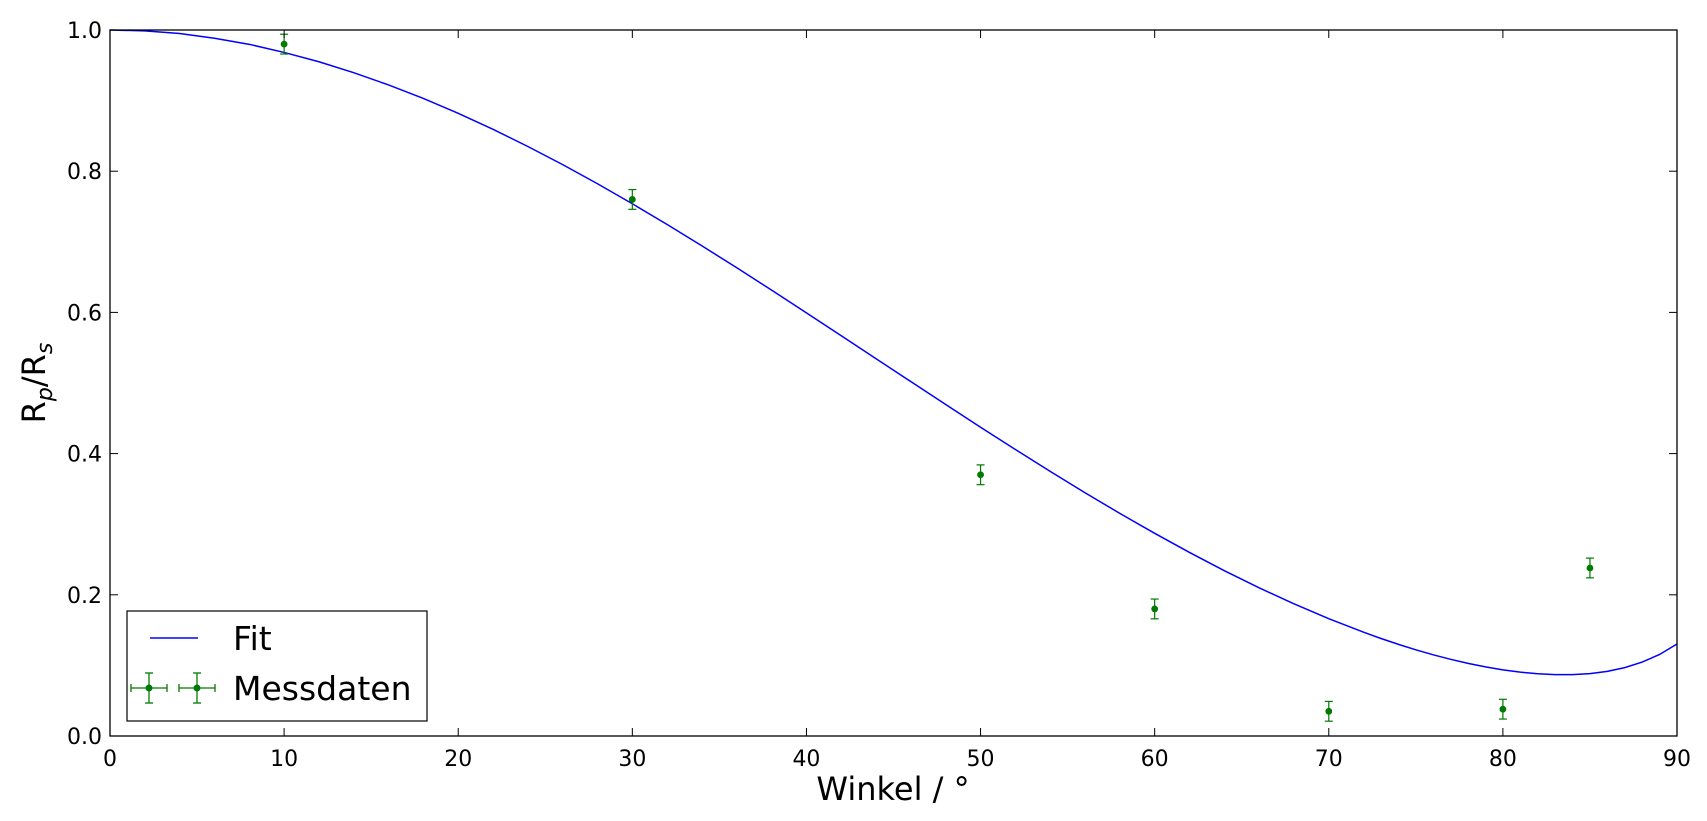 Image resolution: width=1707 pixels, height=821 pixels. What do you see at coordinates (1155, 759) in the screenshot?
I see `x-tick-label: 60` at bounding box center [1155, 759].